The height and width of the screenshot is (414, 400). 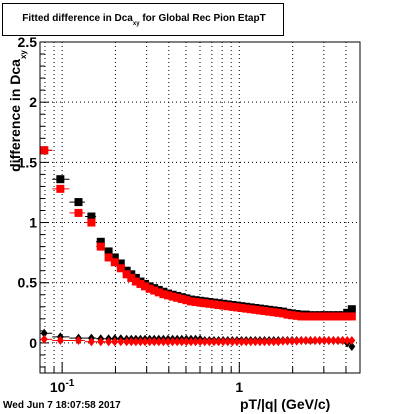 I want to click on chart-title-prefix: Fitted difference in Dca, so click(x=77, y=18).